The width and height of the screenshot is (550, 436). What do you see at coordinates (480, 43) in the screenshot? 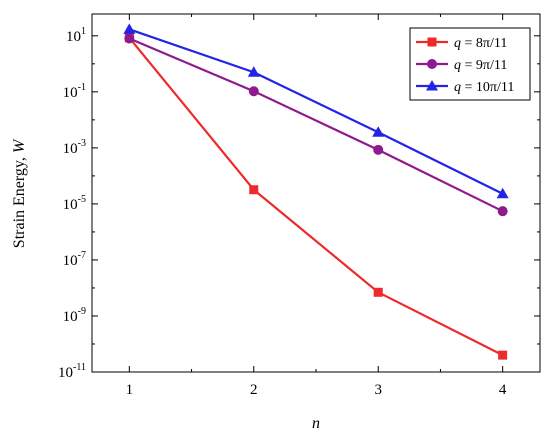
I see `legend-label: q = 8π/11` at bounding box center [480, 43].